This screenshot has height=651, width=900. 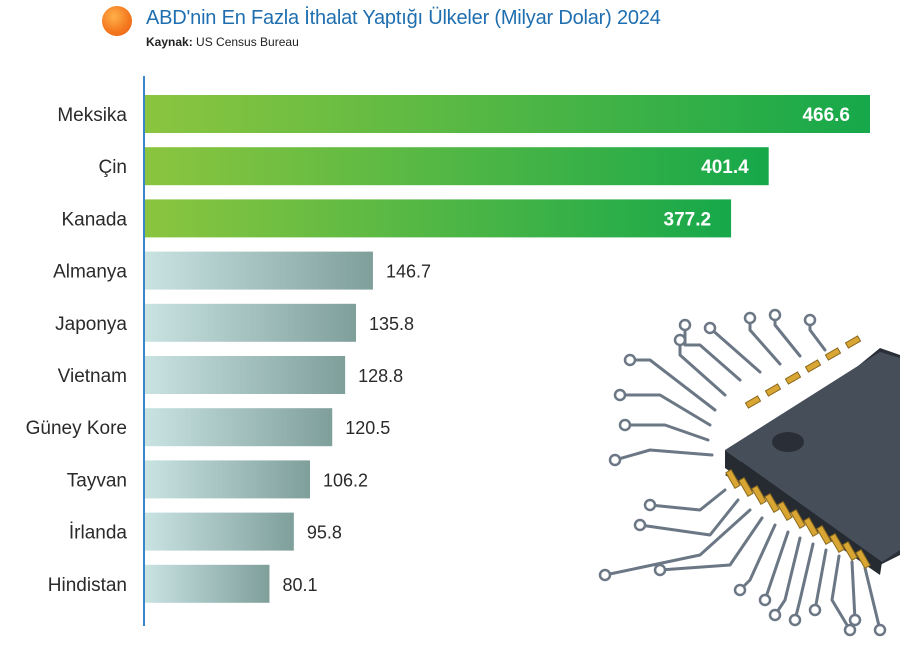 What do you see at coordinates (725, 167) in the screenshot?
I see `value-label: 401.4` at bounding box center [725, 167].